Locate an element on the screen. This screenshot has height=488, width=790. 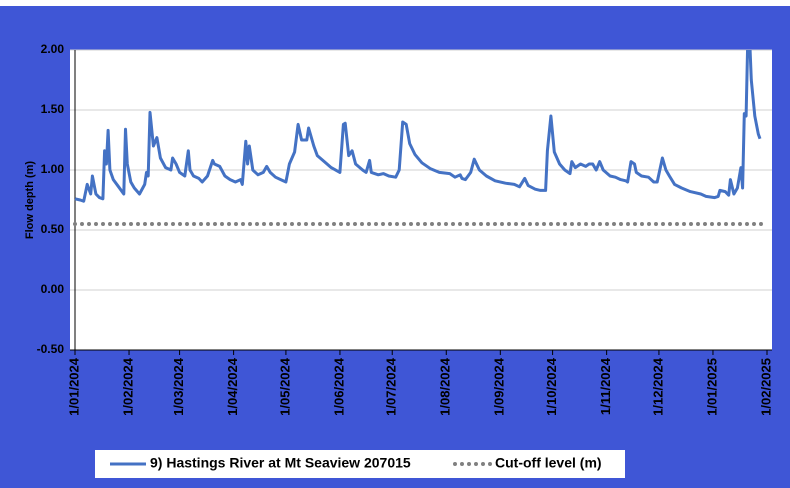
x-tick-label: 1/07/2024 is located at coordinates (391, 386).